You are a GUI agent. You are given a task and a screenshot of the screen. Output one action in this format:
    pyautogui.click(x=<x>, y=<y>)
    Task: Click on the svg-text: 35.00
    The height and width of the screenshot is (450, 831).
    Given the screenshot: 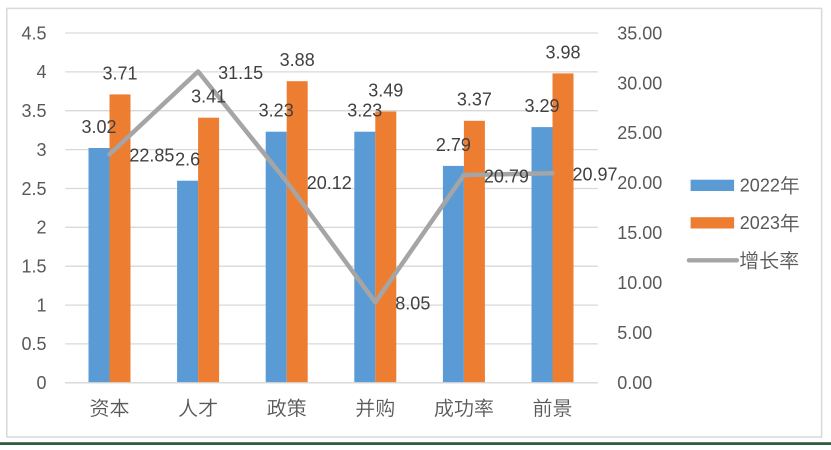 What is the action you would take?
    pyautogui.click(x=639, y=33)
    